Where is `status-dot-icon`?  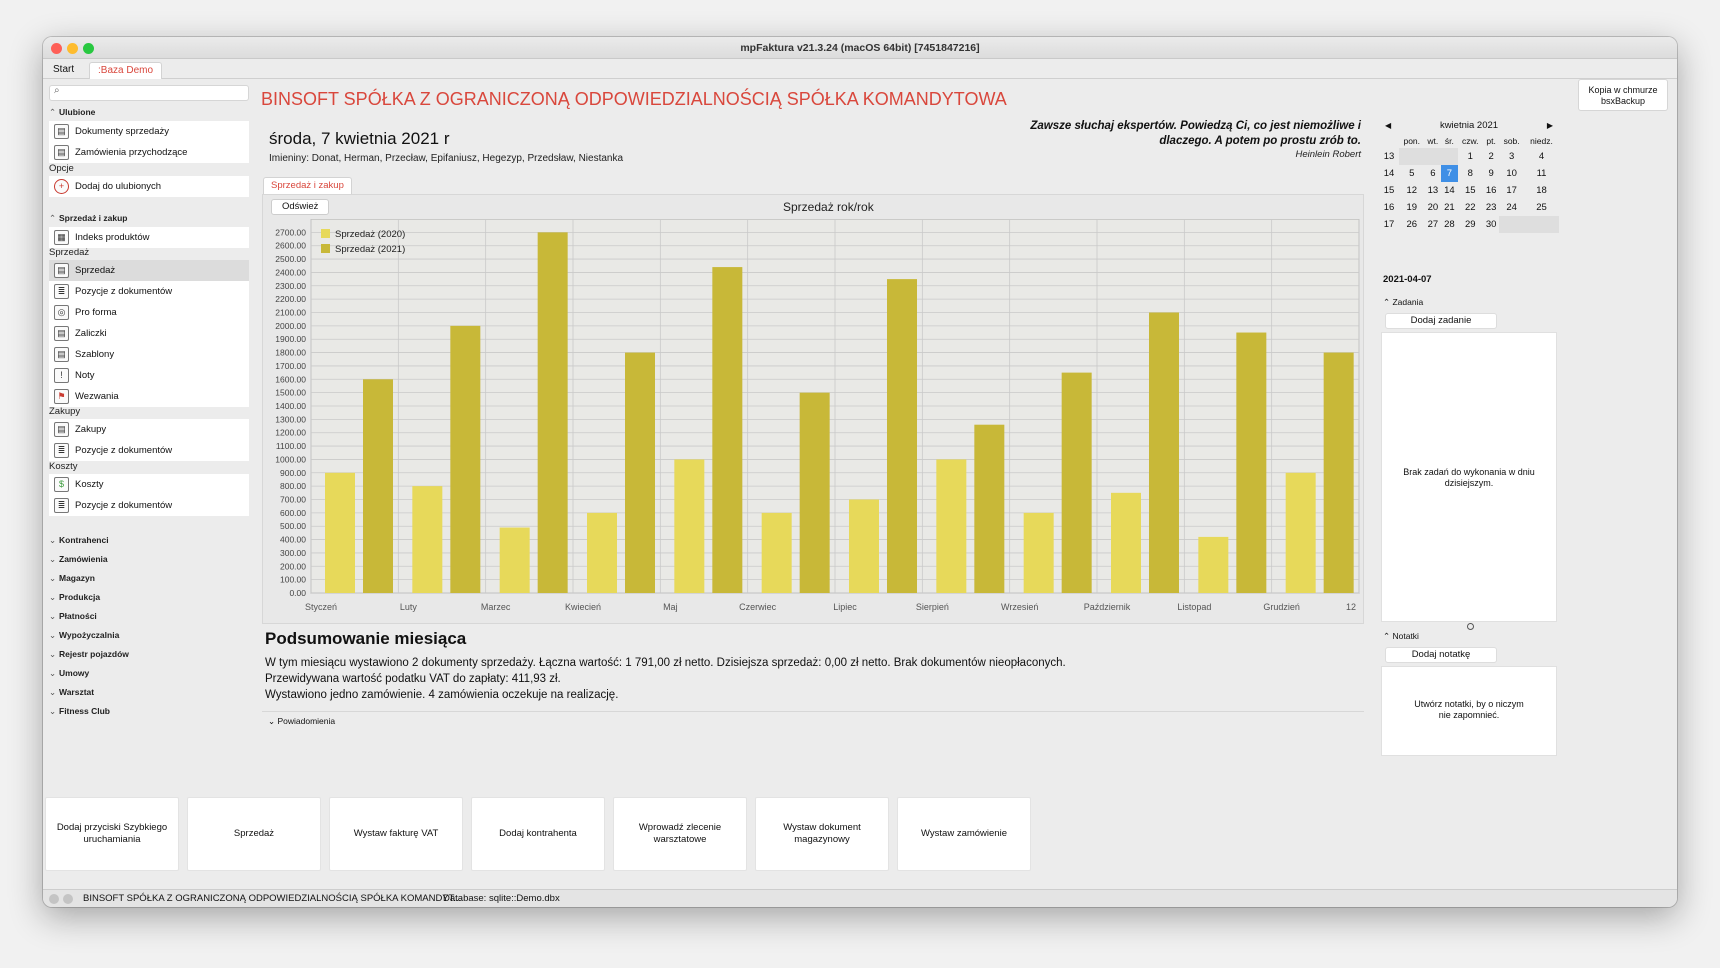 status-dot-icon is located at coordinates (68, 899).